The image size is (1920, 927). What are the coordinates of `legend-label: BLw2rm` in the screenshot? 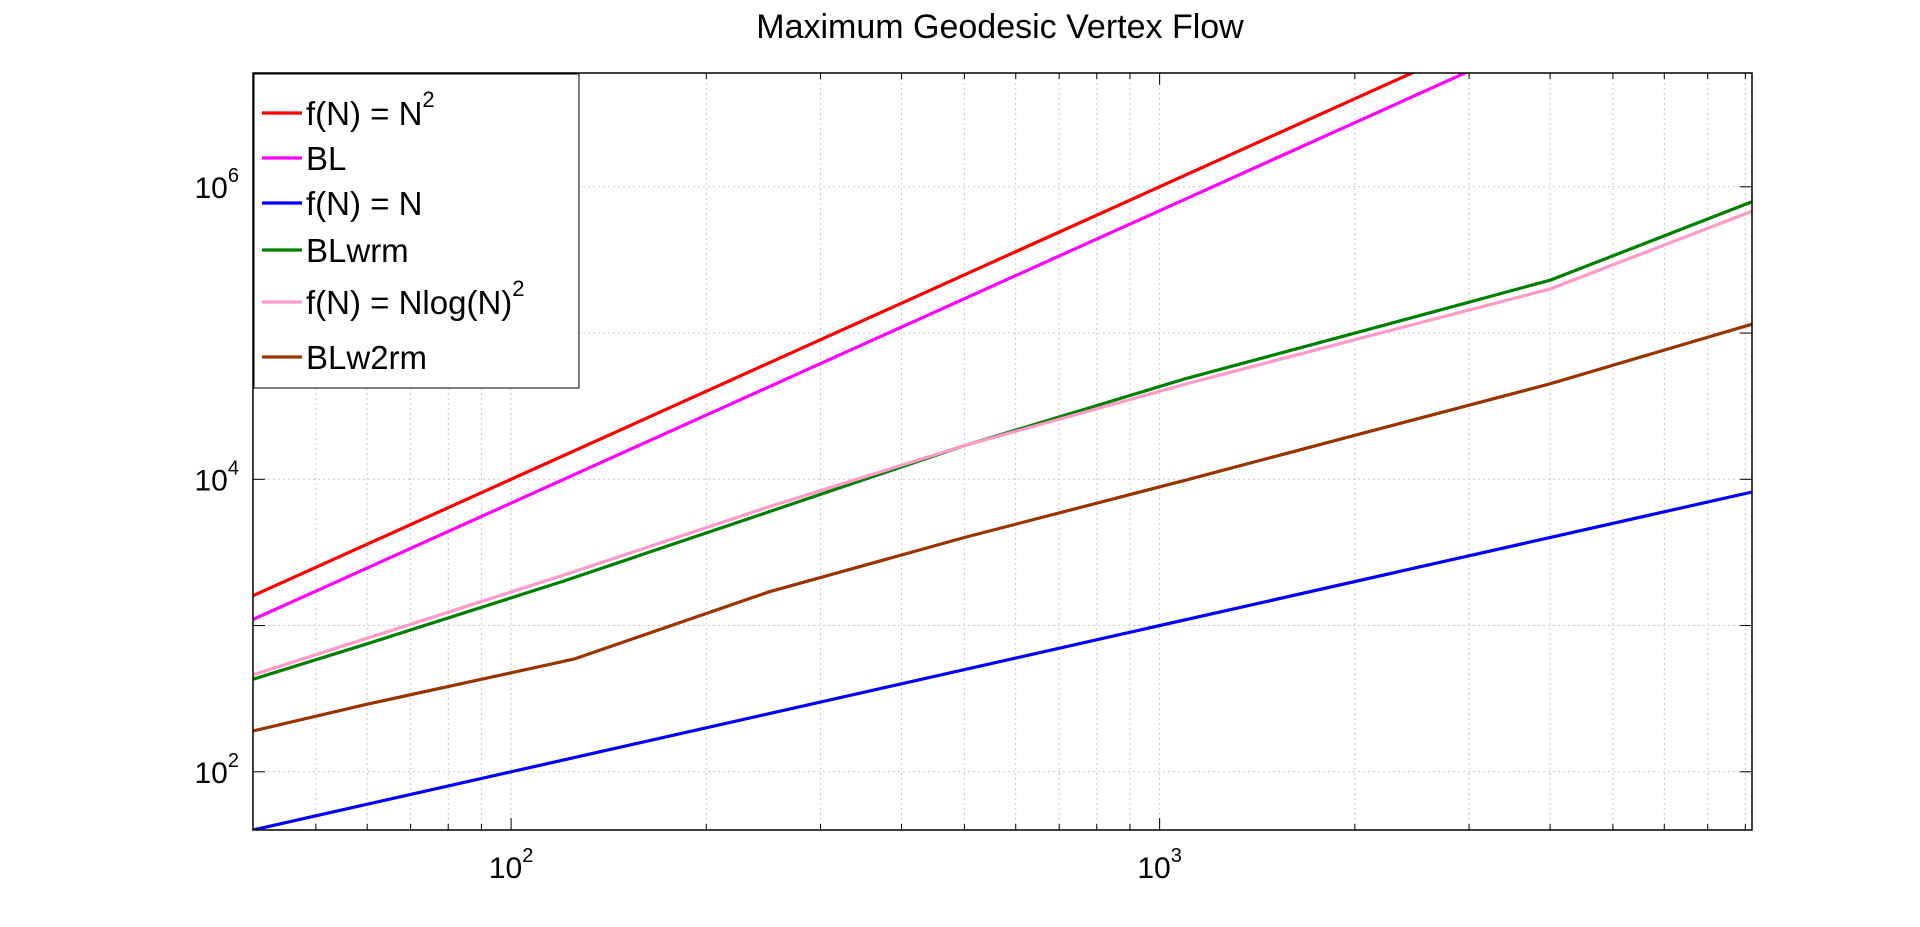 It's located at (366, 357).